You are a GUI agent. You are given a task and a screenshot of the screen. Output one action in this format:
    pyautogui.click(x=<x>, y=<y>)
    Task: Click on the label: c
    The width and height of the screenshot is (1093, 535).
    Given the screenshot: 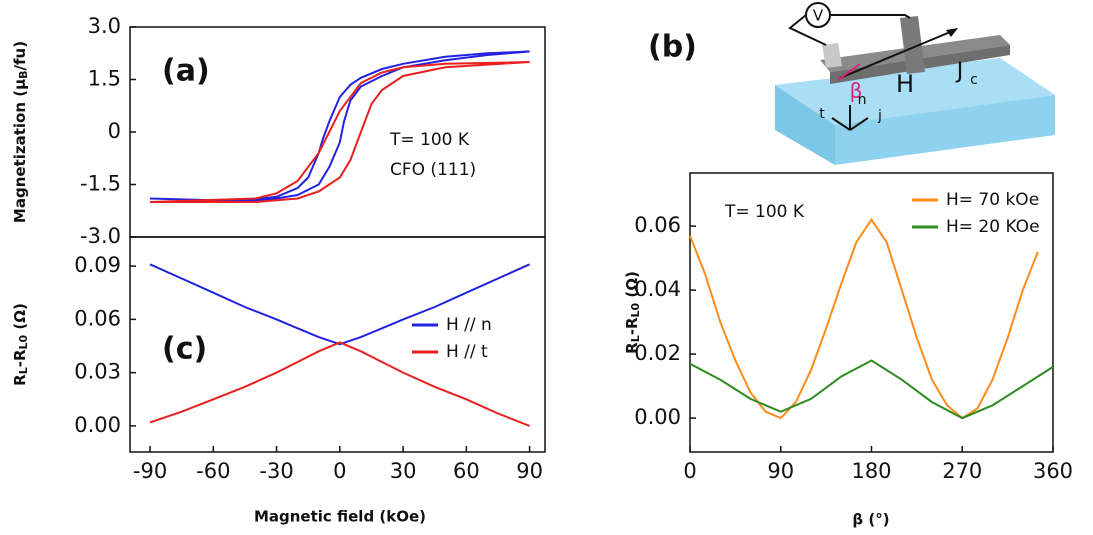 What is the action you would take?
    pyautogui.click(x=974, y=80)
    